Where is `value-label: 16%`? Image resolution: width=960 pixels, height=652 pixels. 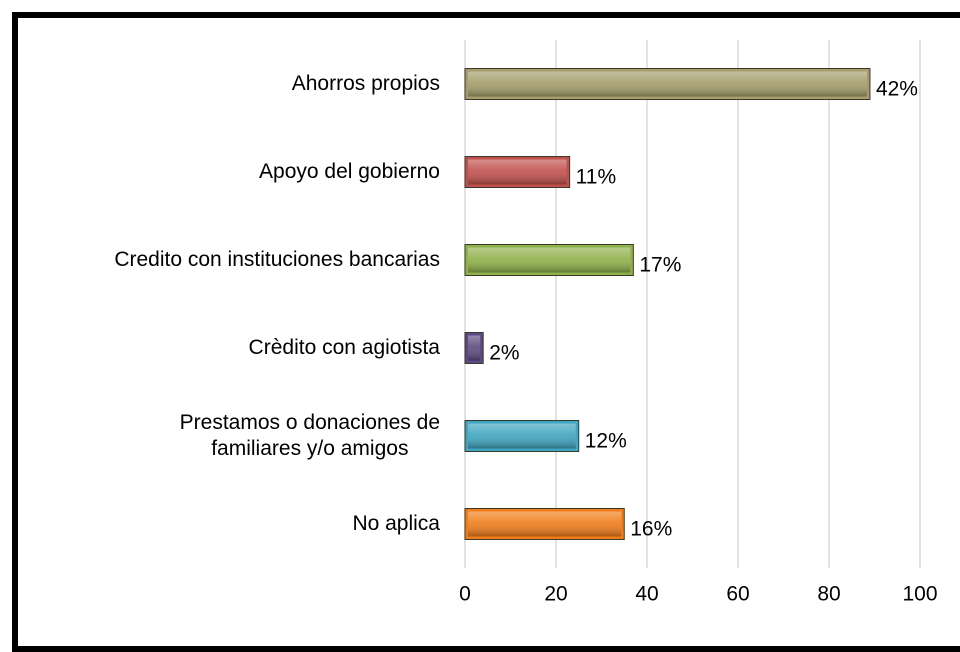
value-label: 16% is located at coordinates (651, 529).